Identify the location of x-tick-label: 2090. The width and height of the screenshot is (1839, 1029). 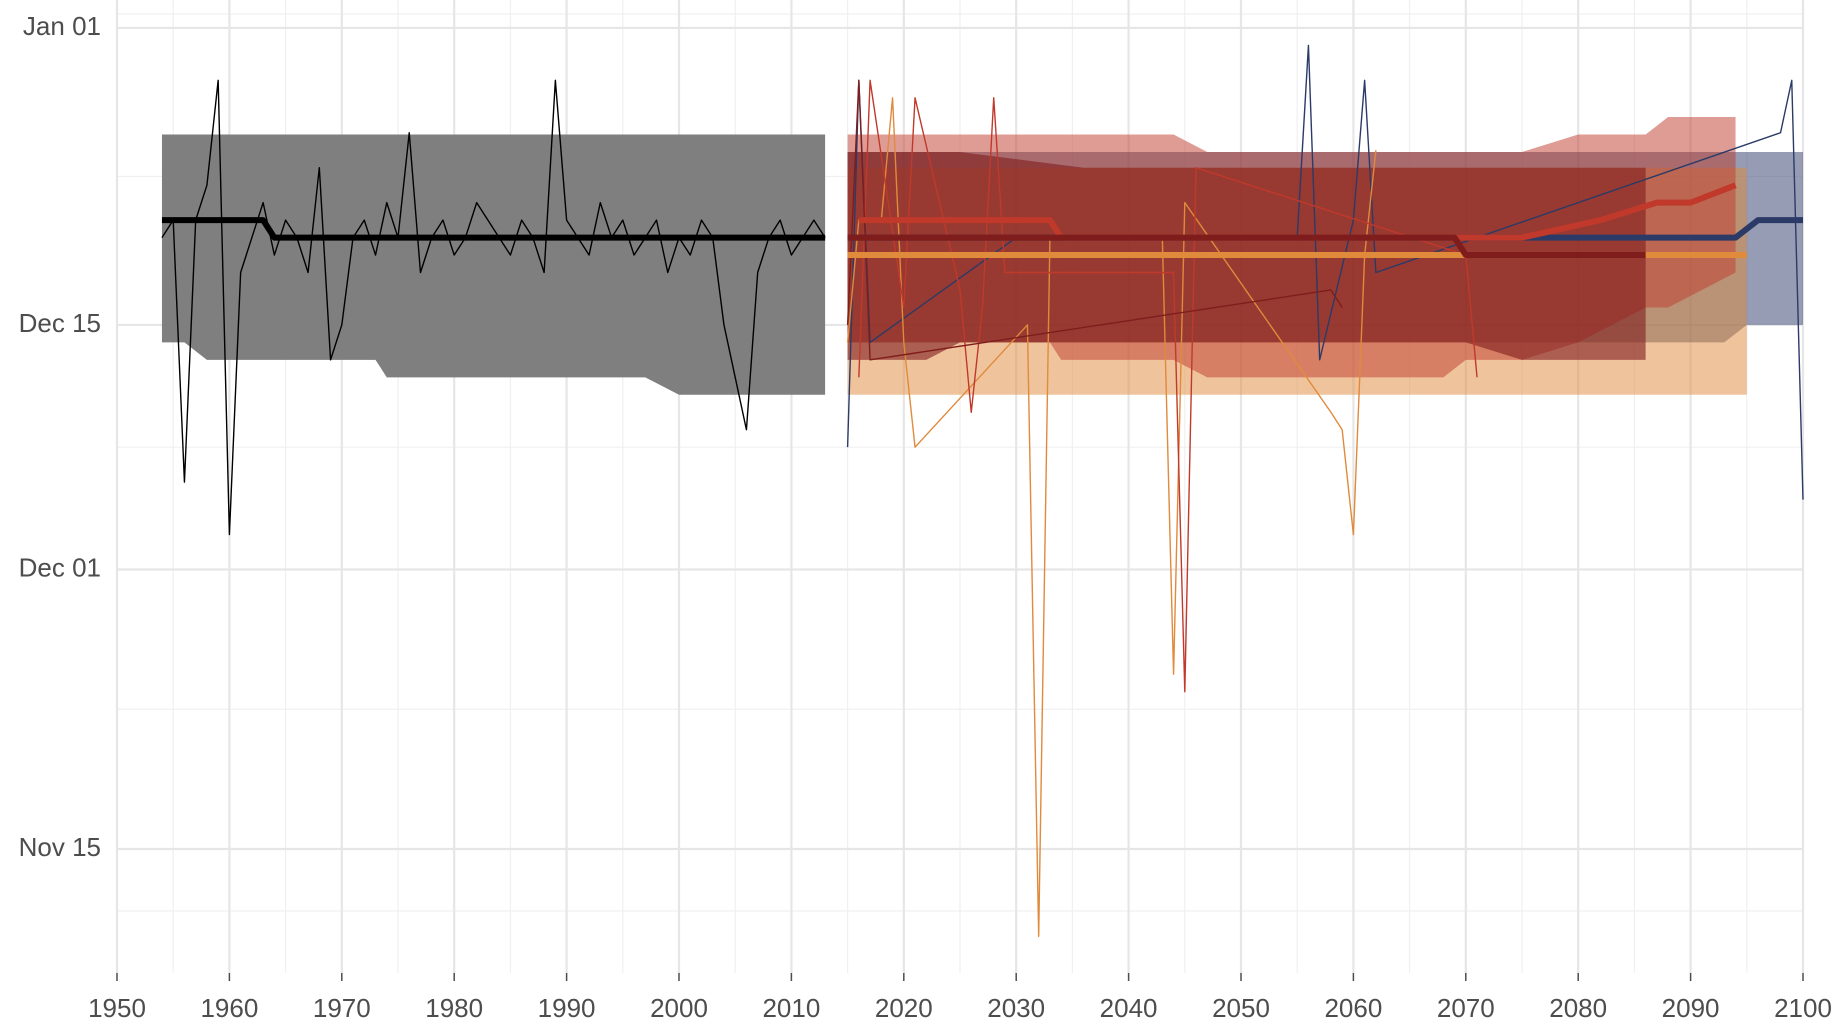
(1691, 1008).